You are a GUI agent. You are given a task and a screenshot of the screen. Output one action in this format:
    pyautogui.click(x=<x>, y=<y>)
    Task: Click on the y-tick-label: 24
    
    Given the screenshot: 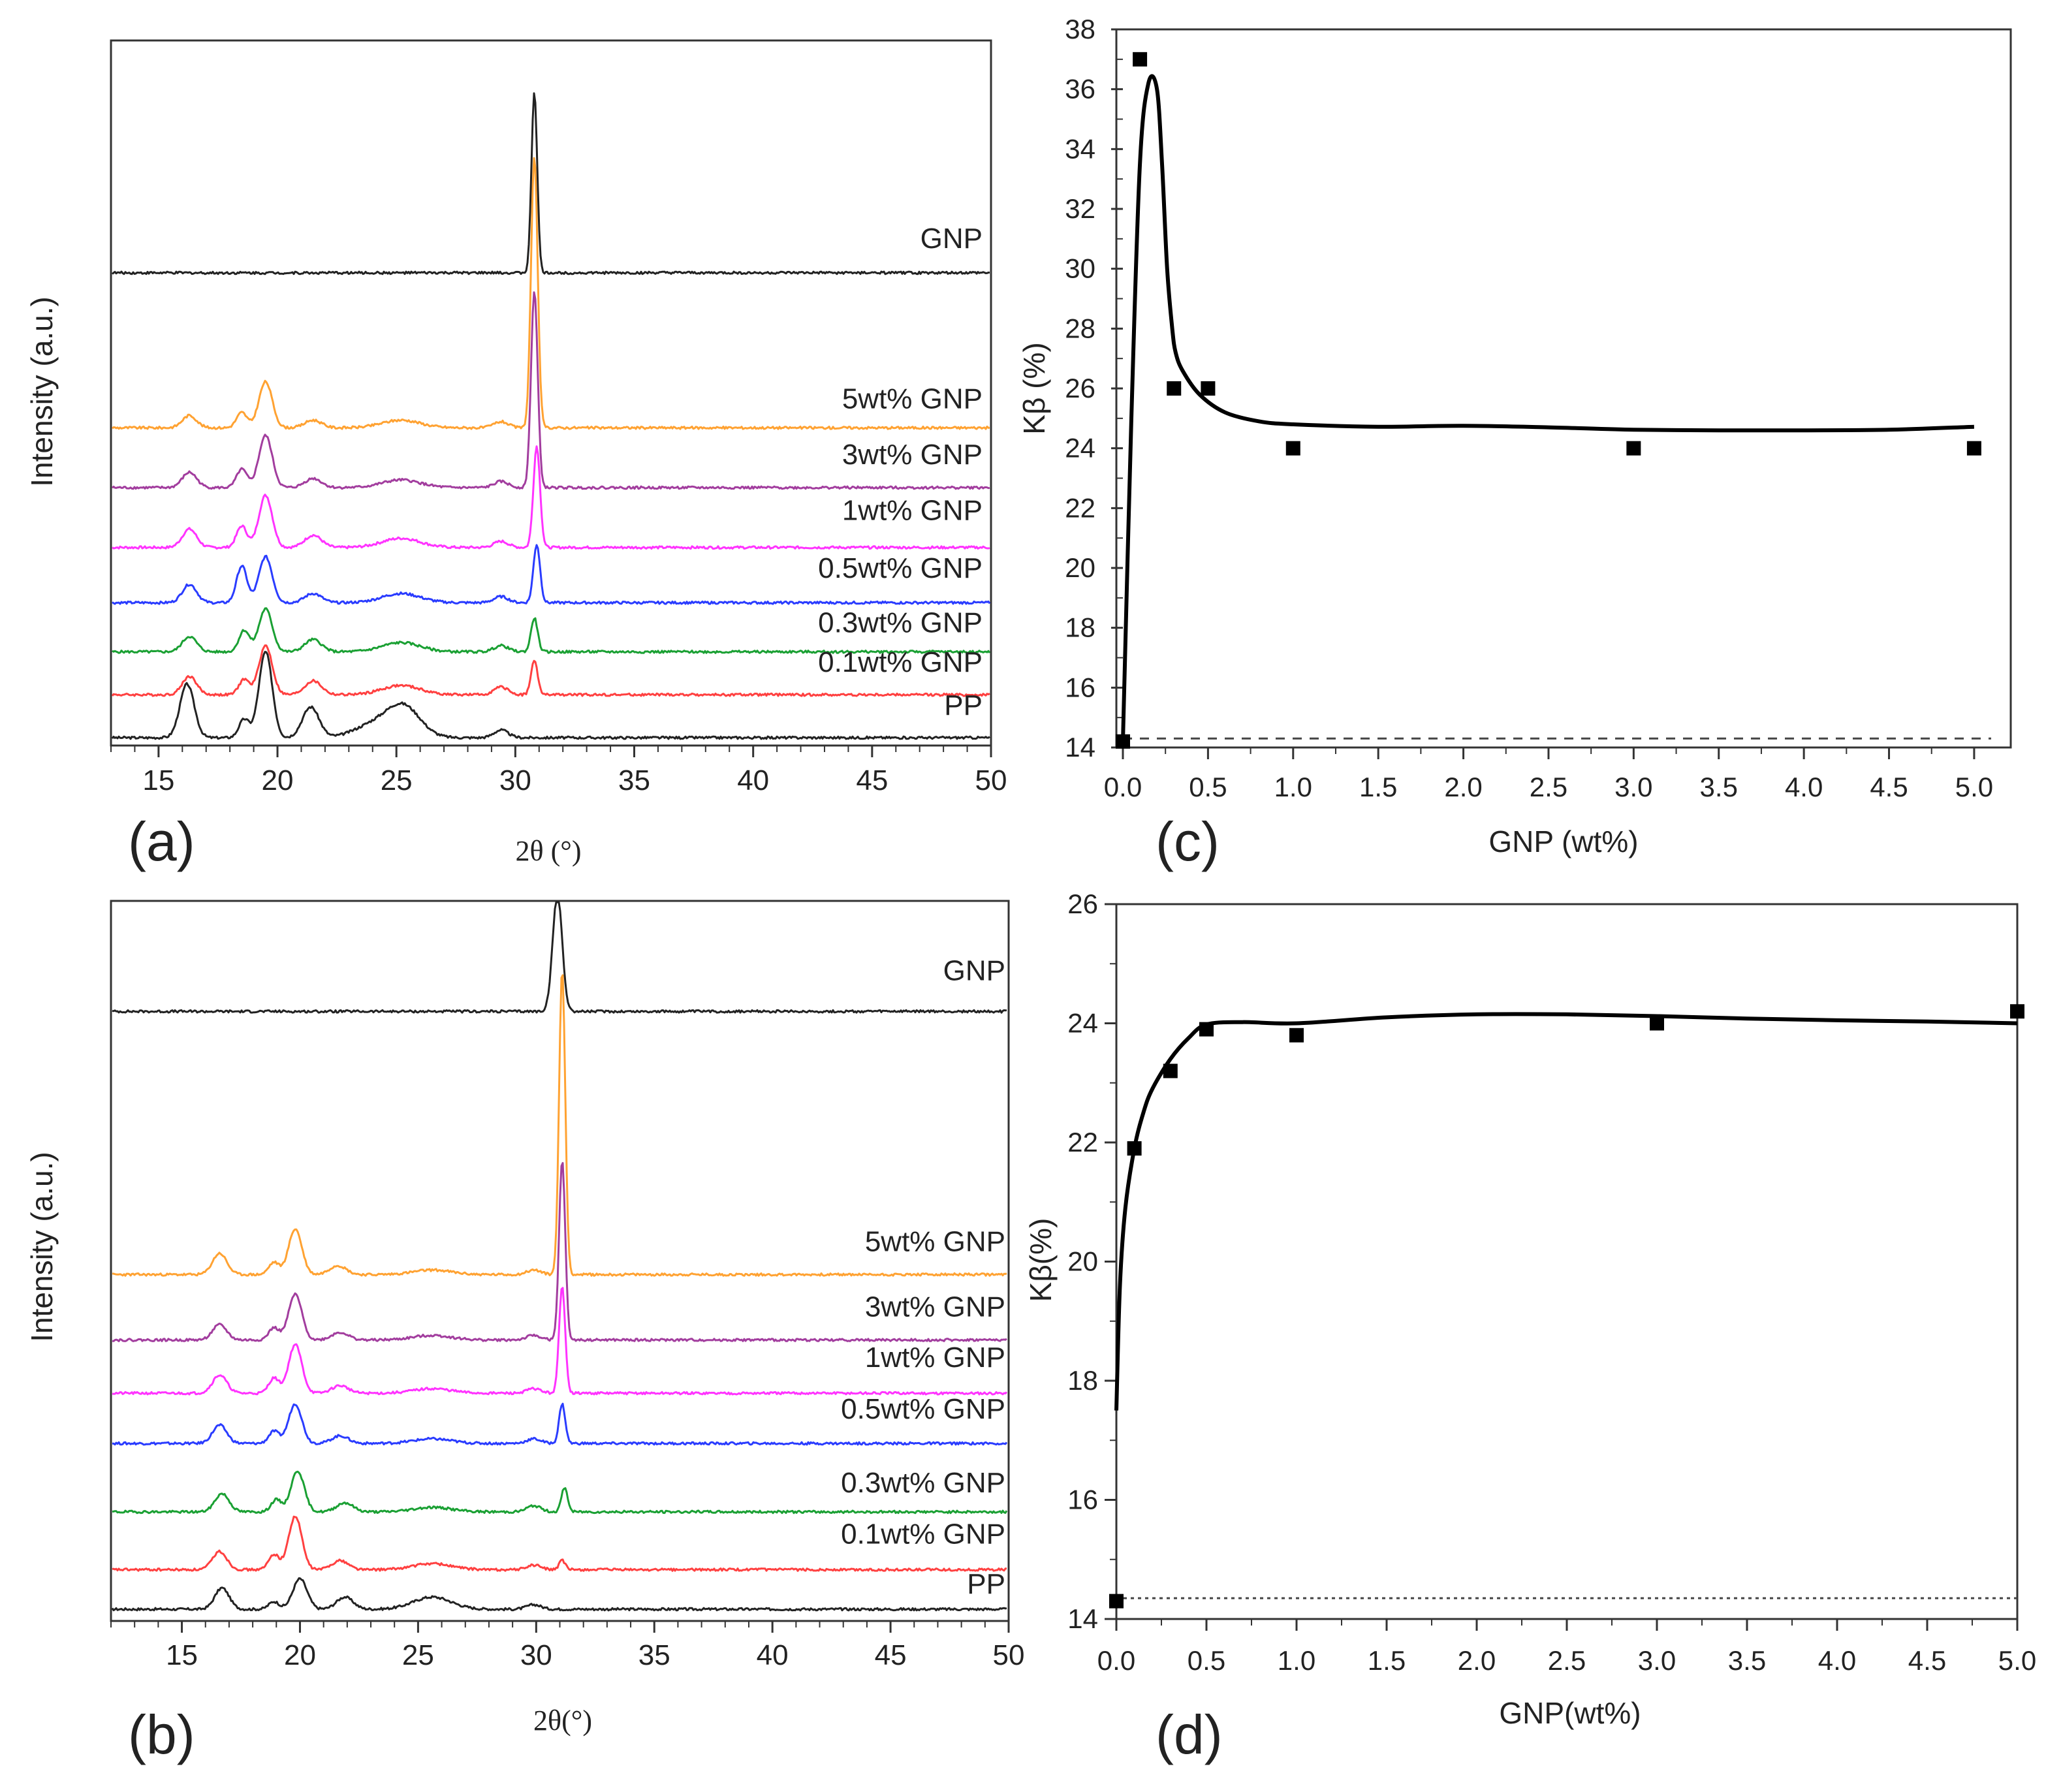 What is the action you would take?
    pyautogui.click(x=1082, y=1024)
    